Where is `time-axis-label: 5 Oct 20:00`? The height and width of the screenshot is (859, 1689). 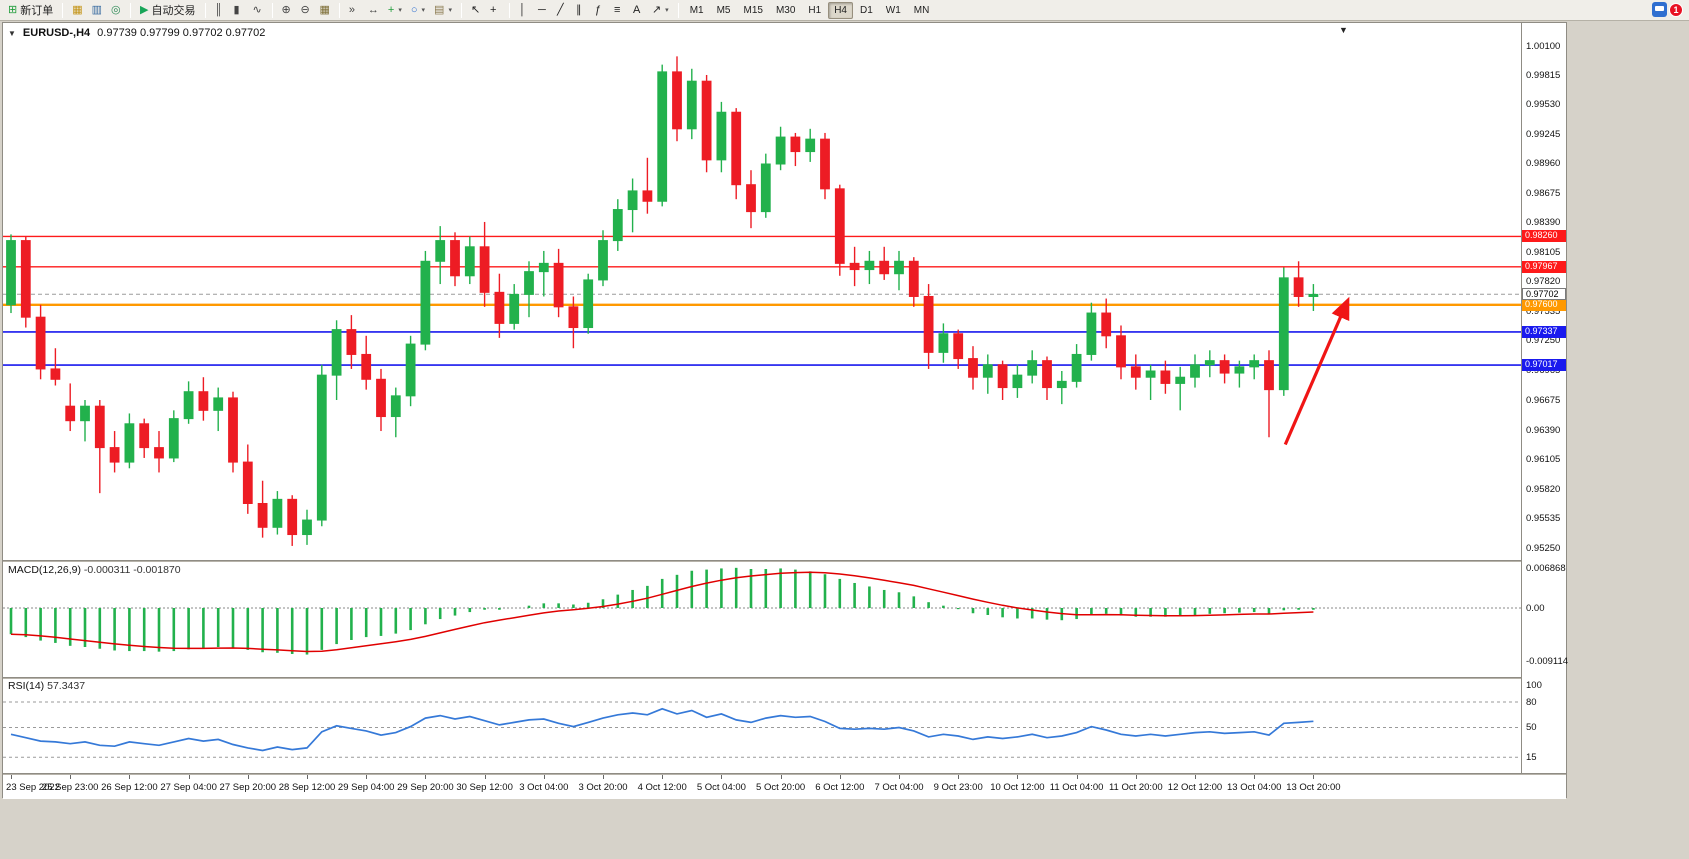
time-axis-label: 5 Oct 20:00 is located at coordinates (781, 787).